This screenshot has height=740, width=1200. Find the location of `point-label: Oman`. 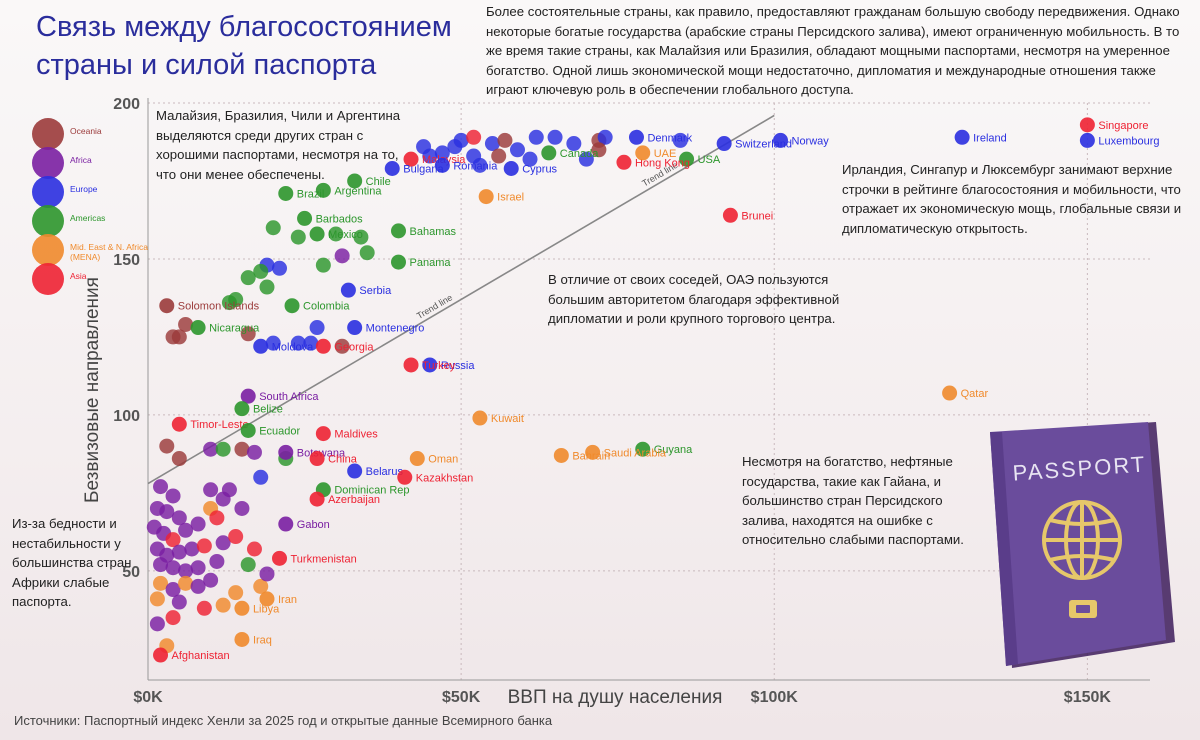

point-label: Oman is located at coordinates (443, 460).